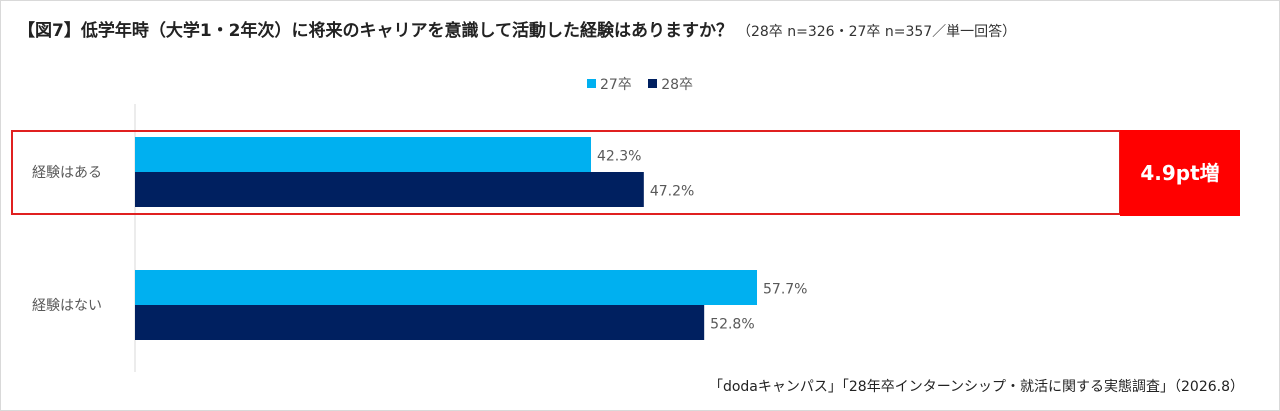  I want to click on data-label: 52.8%, so click(732, 325).